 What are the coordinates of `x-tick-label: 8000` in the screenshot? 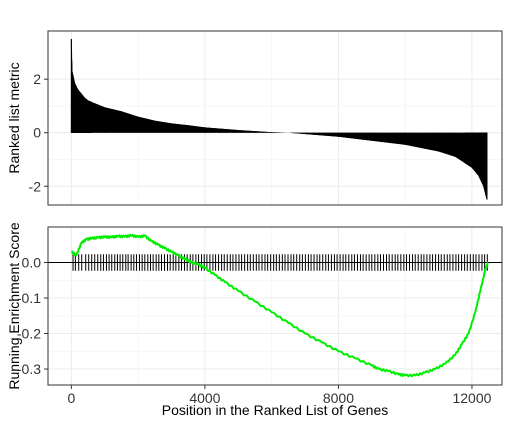 It's located at (338, 398).